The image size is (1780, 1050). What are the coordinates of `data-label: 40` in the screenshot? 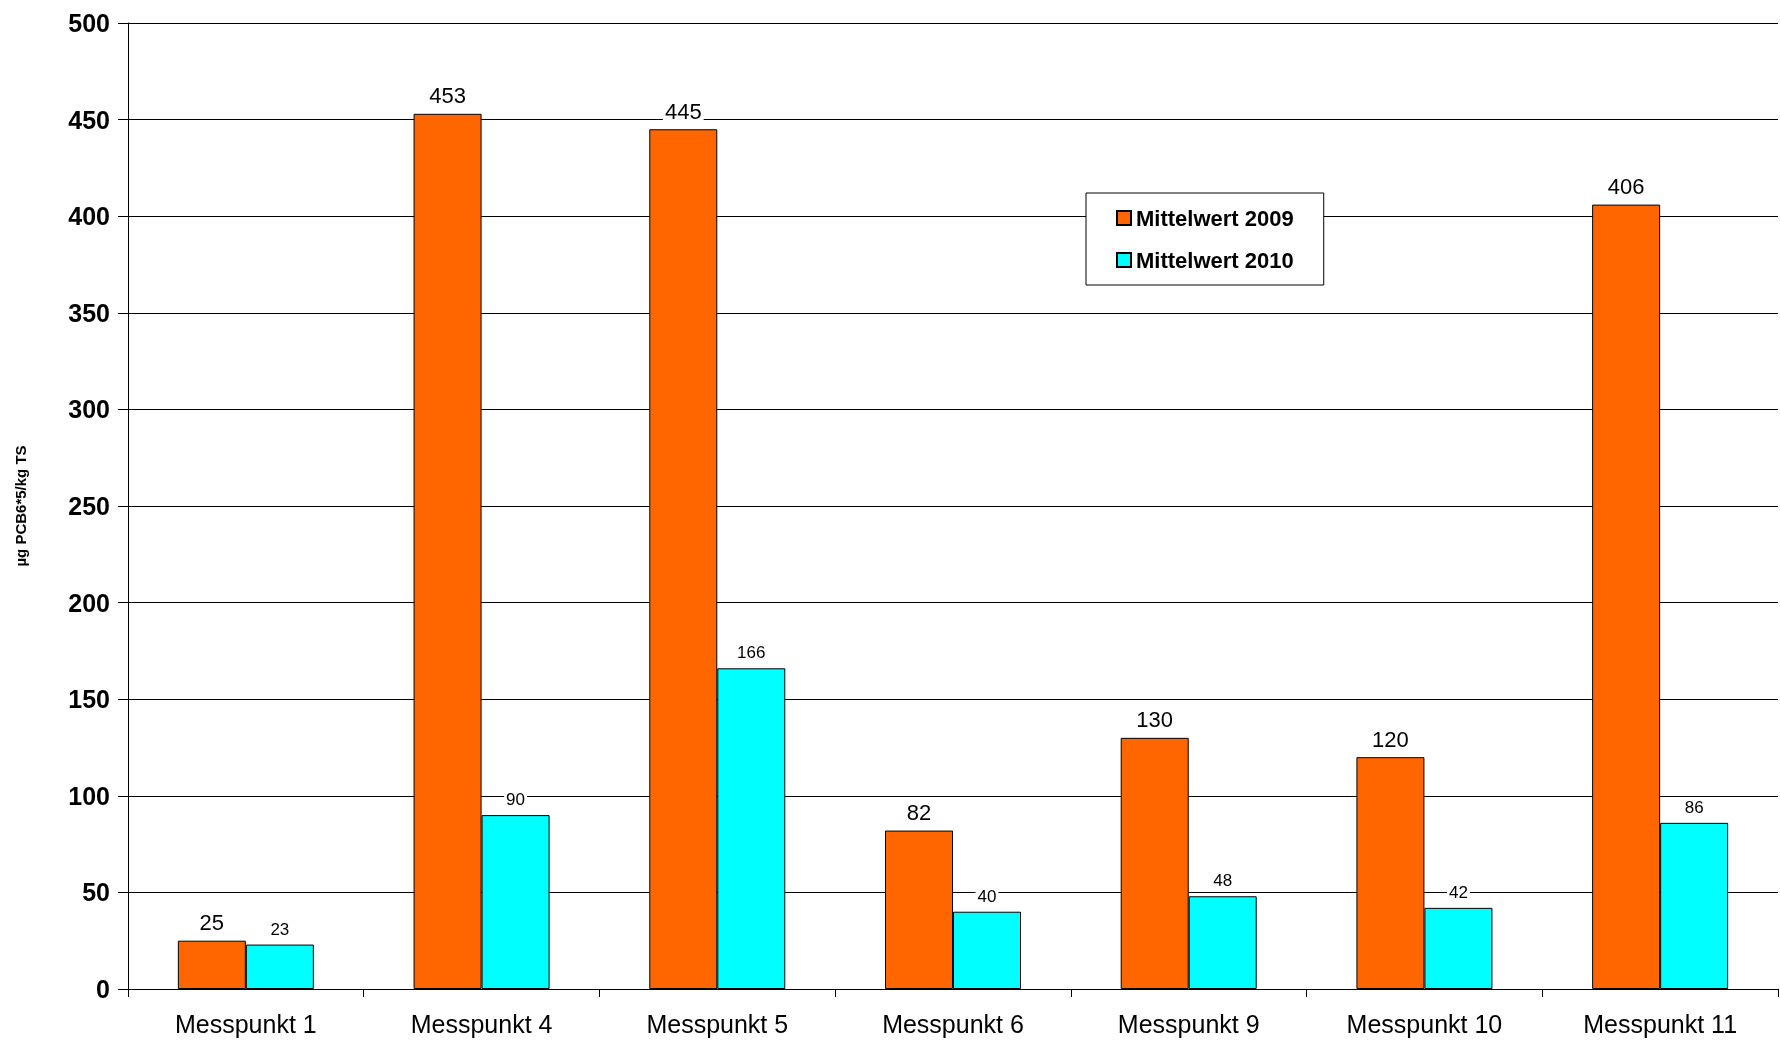 It's located at (987, 896).